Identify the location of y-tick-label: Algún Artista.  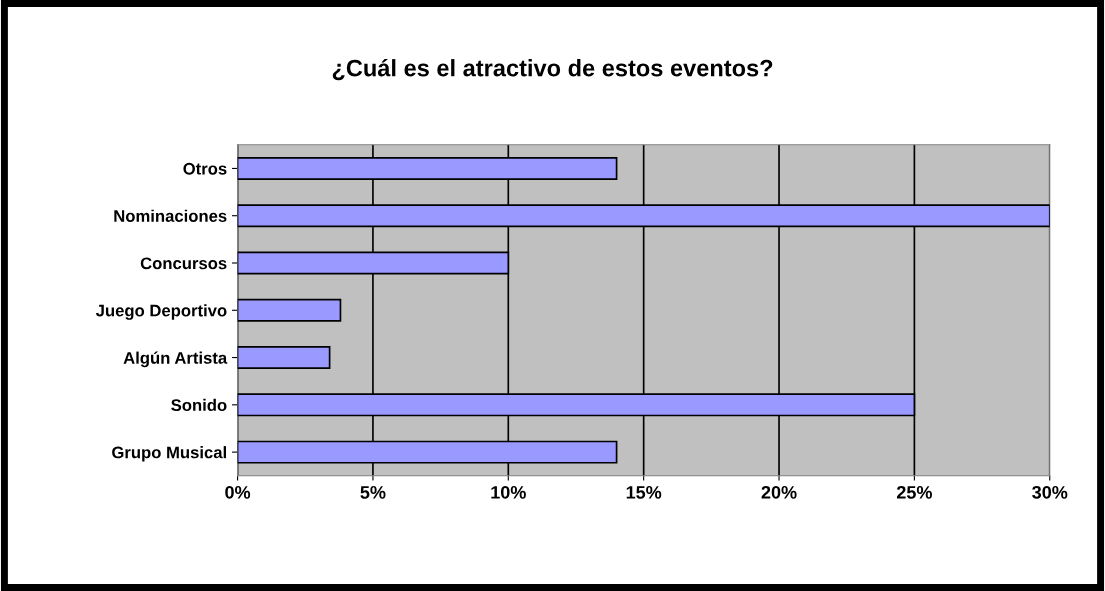
(175, 359).